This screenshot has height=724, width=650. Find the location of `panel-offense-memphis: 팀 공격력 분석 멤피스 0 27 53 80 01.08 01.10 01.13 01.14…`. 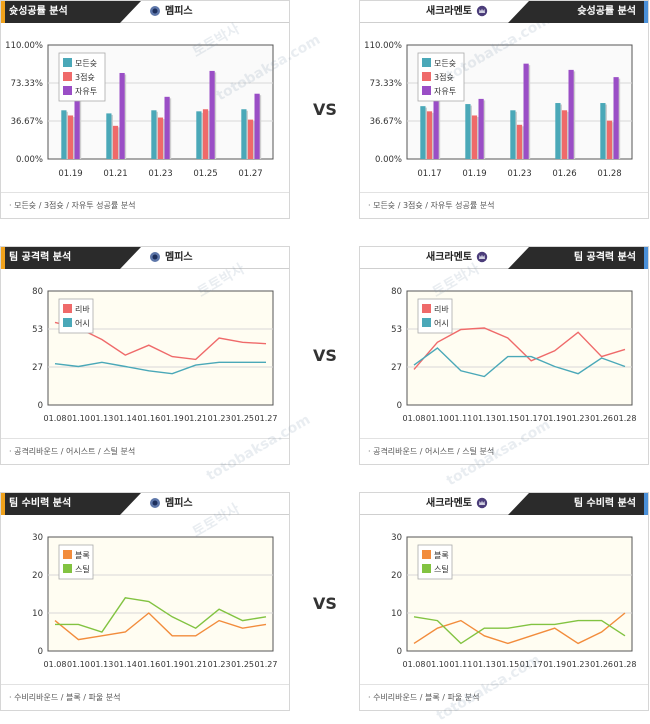

panel-offense-memphis: 팀 공격력 분석 멤피스 0 27 53 80 01.08 01.10 01.13 01.14… is located at coordinates (145, 355).